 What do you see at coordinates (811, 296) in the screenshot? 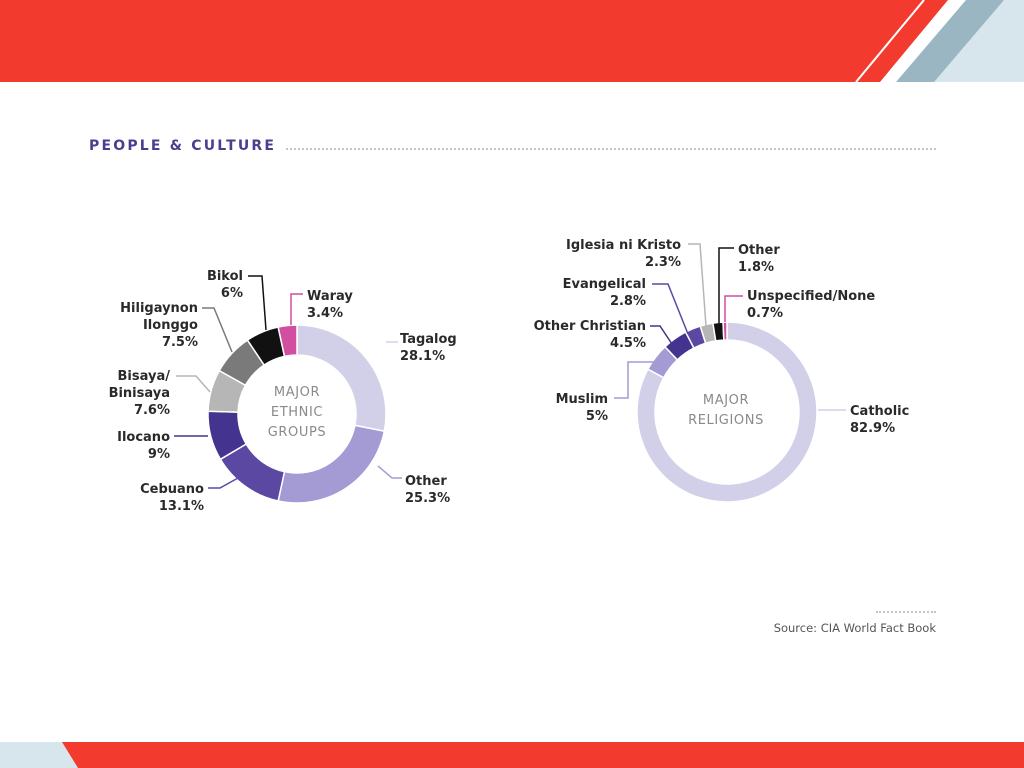
I see `slice-name: Unspecified/None` at bounding box center [811, 296].